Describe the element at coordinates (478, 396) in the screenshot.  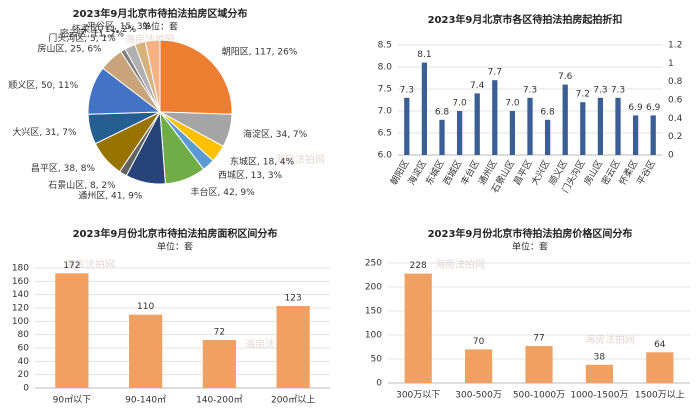
I see `x-tick-label: 300-500万` at that location.